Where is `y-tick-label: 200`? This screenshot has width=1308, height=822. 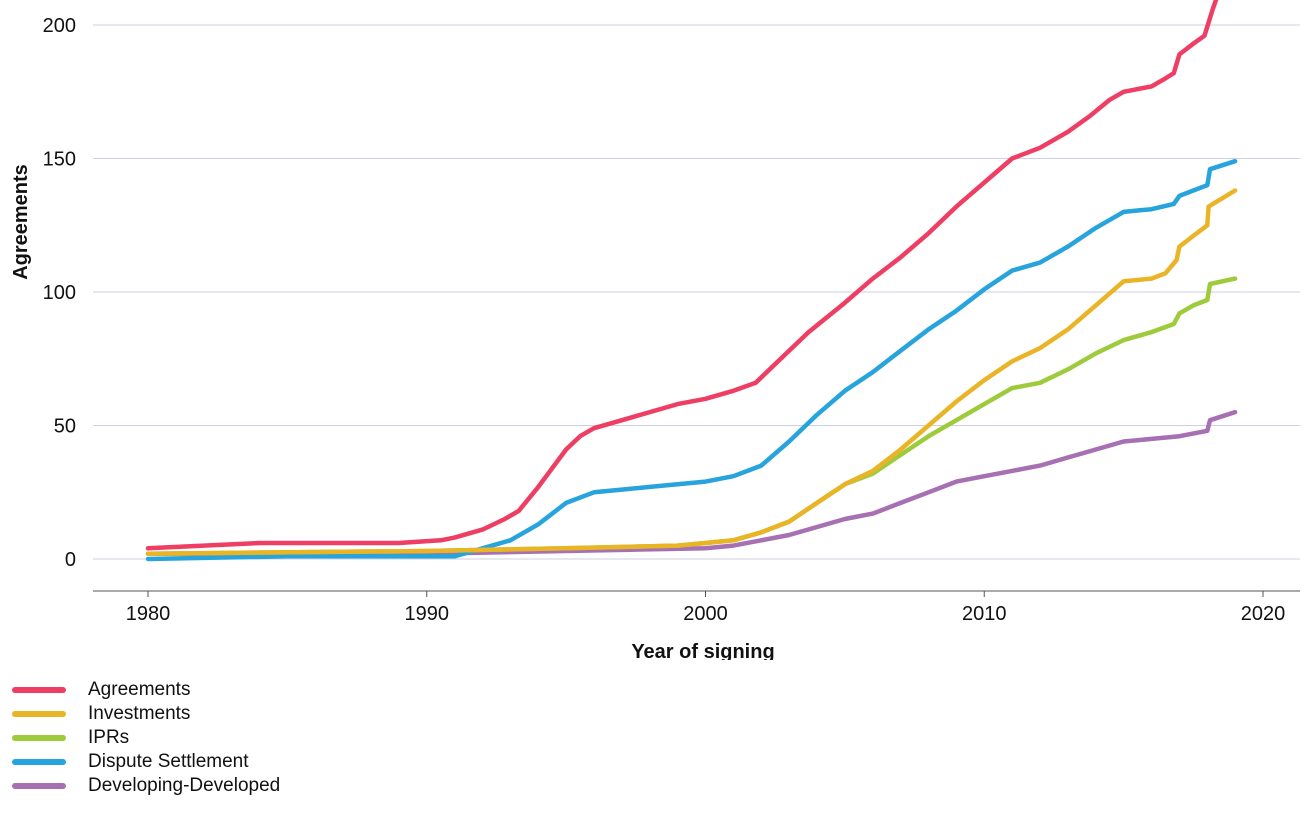
y-tick-label: 200 is located at coordinates (59, 26).